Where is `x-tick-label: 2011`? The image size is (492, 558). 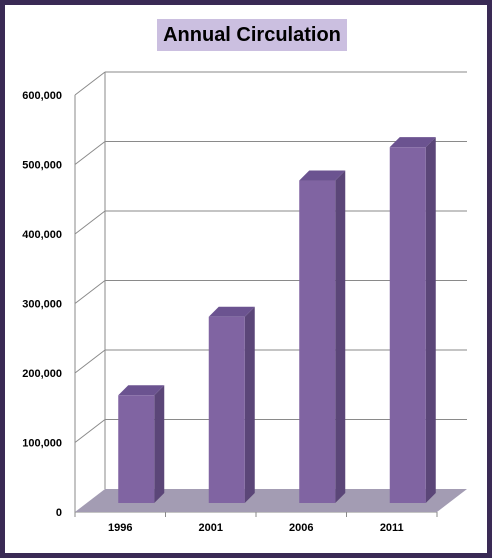 x-tick-label: 2011 is located at coordinates (392, 528).